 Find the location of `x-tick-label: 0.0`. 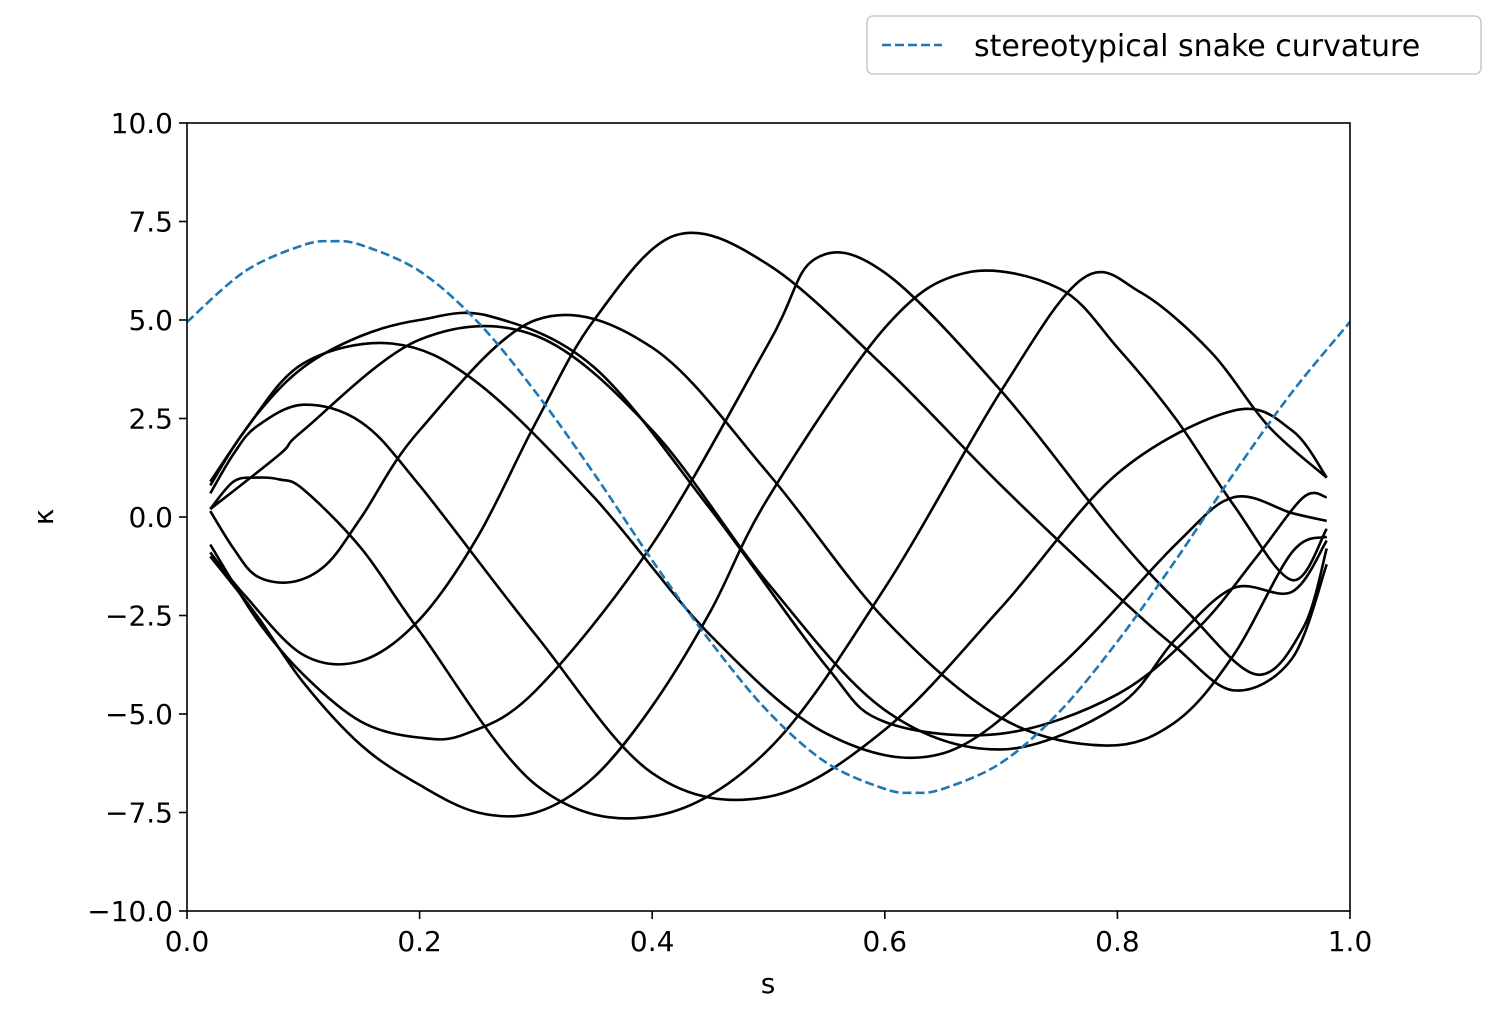

x-tick-label: 0.0 is located at coordinates (187, 941).